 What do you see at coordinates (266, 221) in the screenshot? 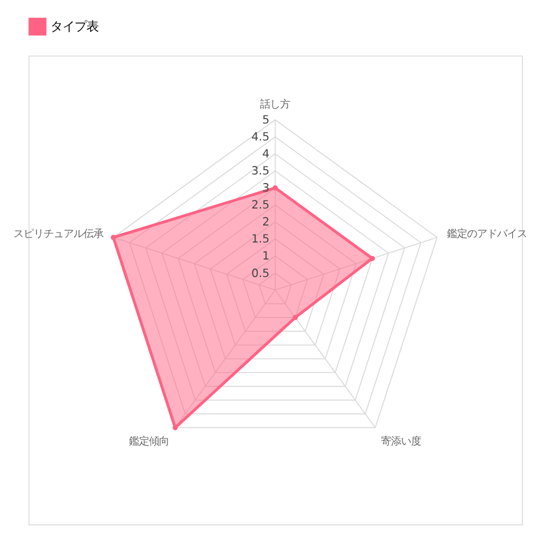
I see `y-tick-label: 2` at bounding box center [266, 221].